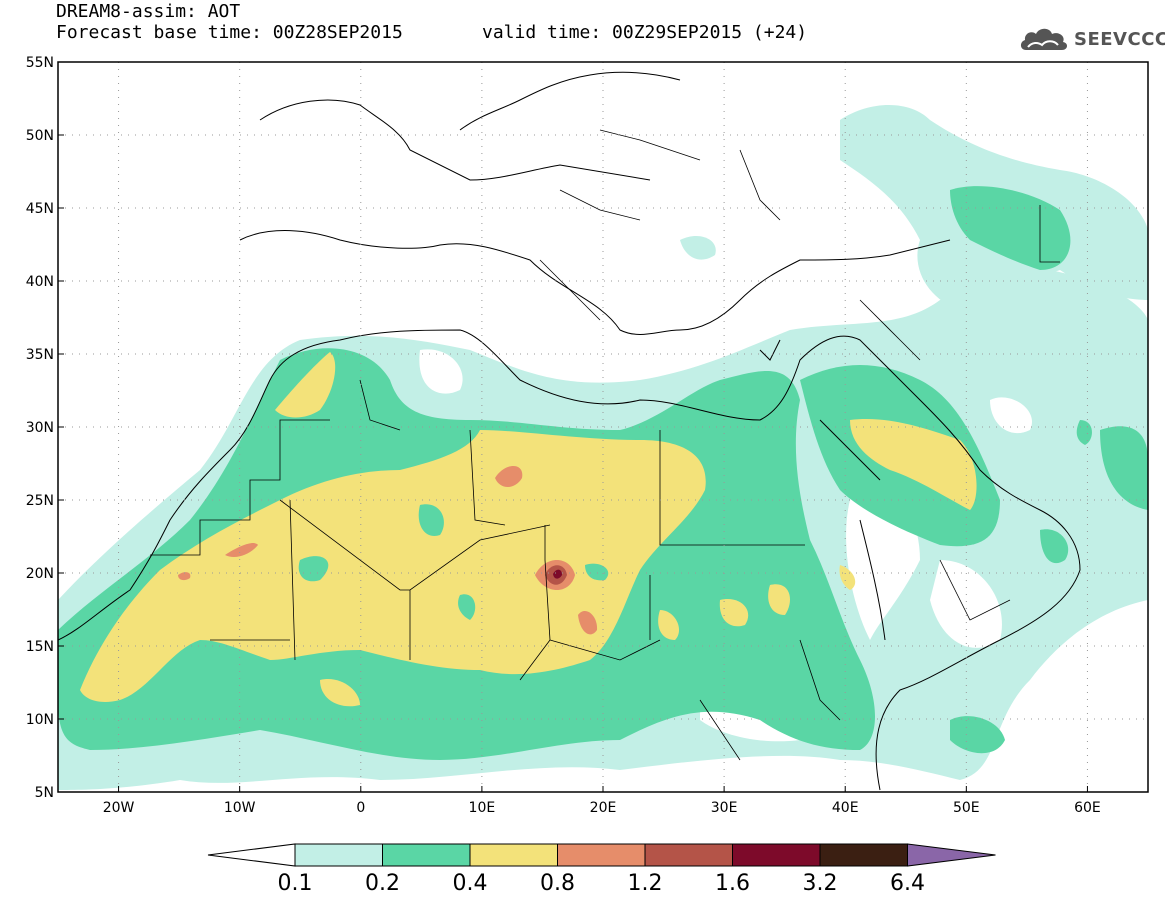  I want to click on colorbar-label: 0.1, so click(295, 883).